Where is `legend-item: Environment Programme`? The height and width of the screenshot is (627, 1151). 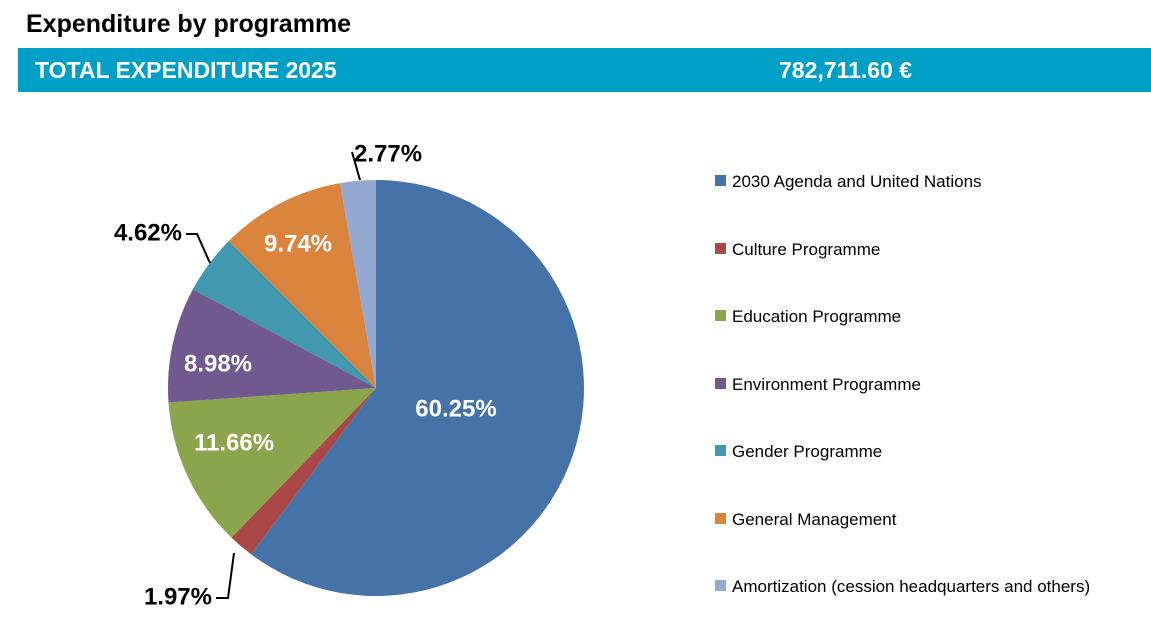 legend-item: Environment Programme is located at coordinates (818, 385).